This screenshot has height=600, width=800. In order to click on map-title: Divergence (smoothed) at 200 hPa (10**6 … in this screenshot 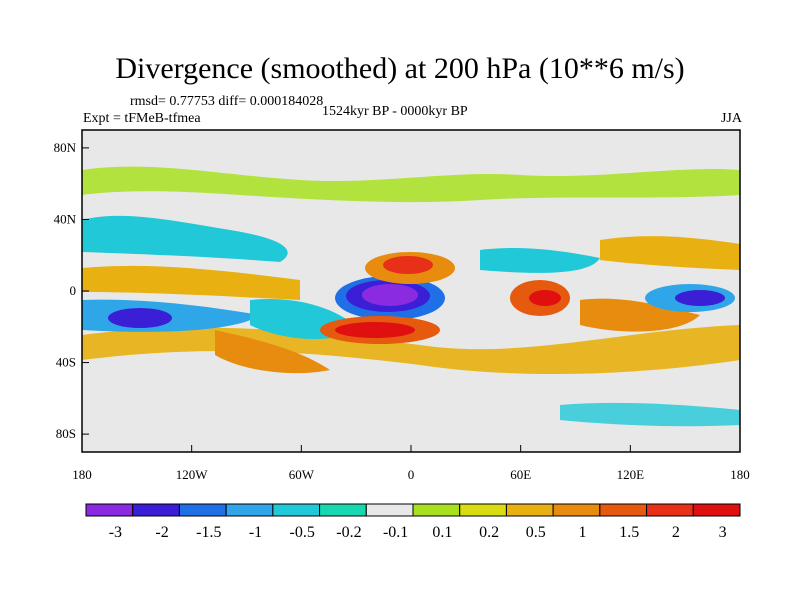, I will do `click(400, 68)`.